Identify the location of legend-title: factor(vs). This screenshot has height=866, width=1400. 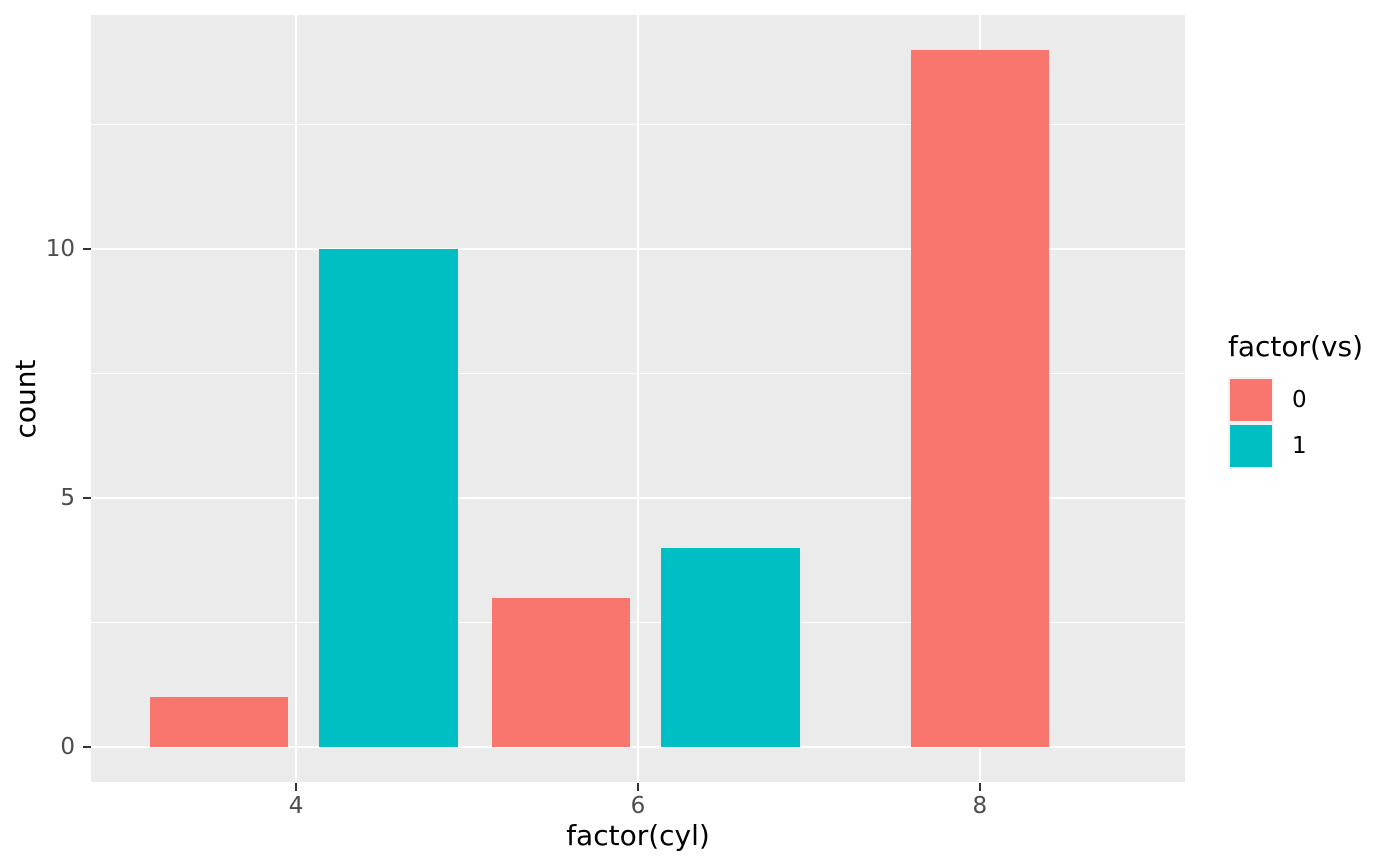
(1296, 346).